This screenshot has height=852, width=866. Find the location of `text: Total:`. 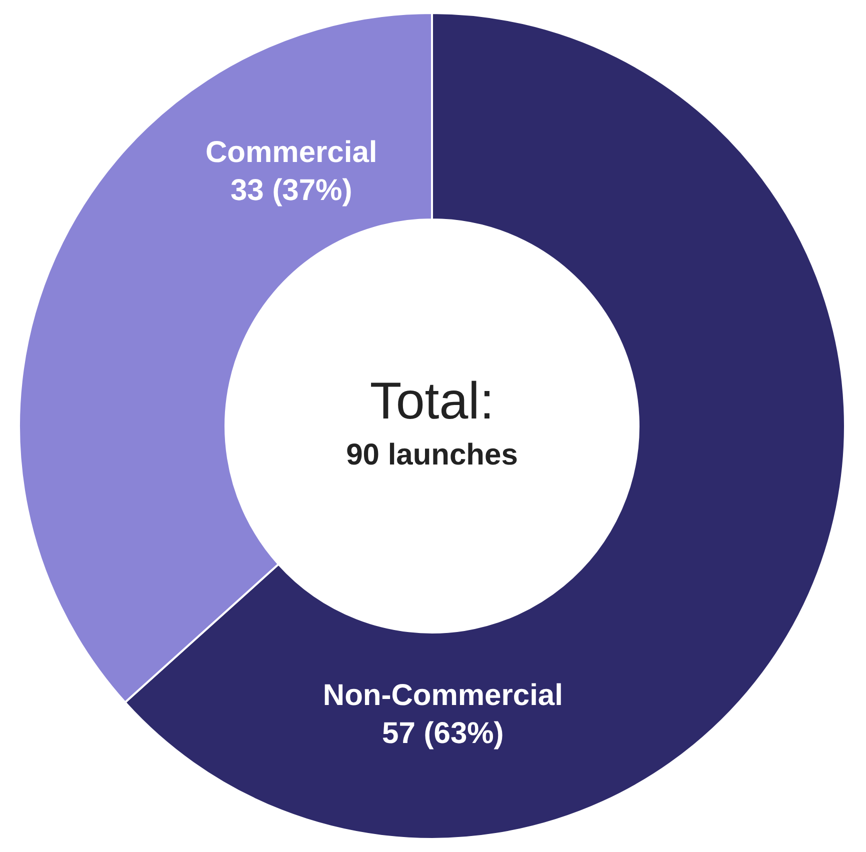

text: Total: is located at coordinates (432, 401).